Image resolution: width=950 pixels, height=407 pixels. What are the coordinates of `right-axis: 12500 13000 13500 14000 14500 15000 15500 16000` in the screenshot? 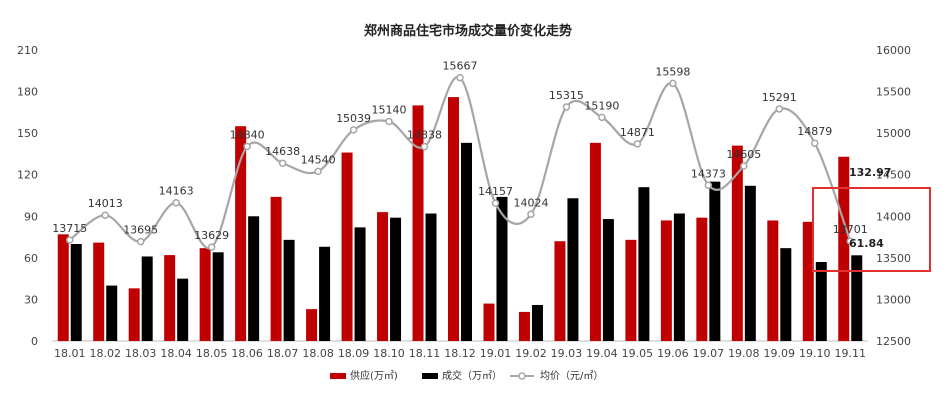 It's located at (893, 196).